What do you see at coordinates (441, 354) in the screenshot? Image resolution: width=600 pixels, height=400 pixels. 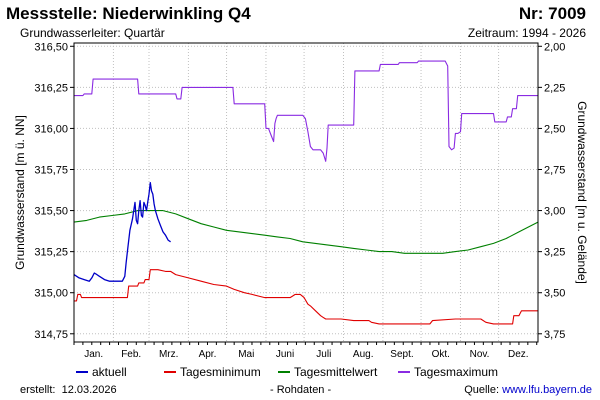 I see `x-month-label: Okt.` at bounding box center [441, 354].